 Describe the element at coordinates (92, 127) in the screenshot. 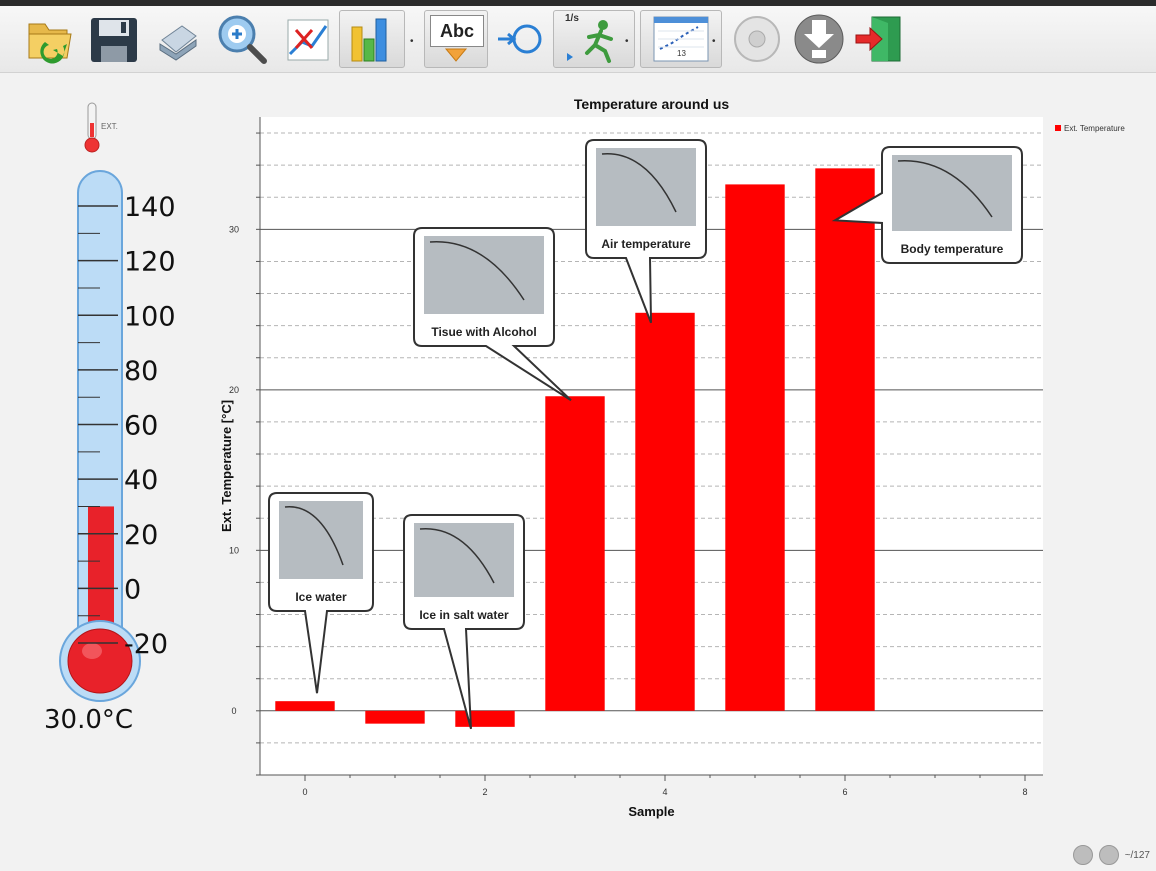

I see `sensor-thermometer-icon` at that location.